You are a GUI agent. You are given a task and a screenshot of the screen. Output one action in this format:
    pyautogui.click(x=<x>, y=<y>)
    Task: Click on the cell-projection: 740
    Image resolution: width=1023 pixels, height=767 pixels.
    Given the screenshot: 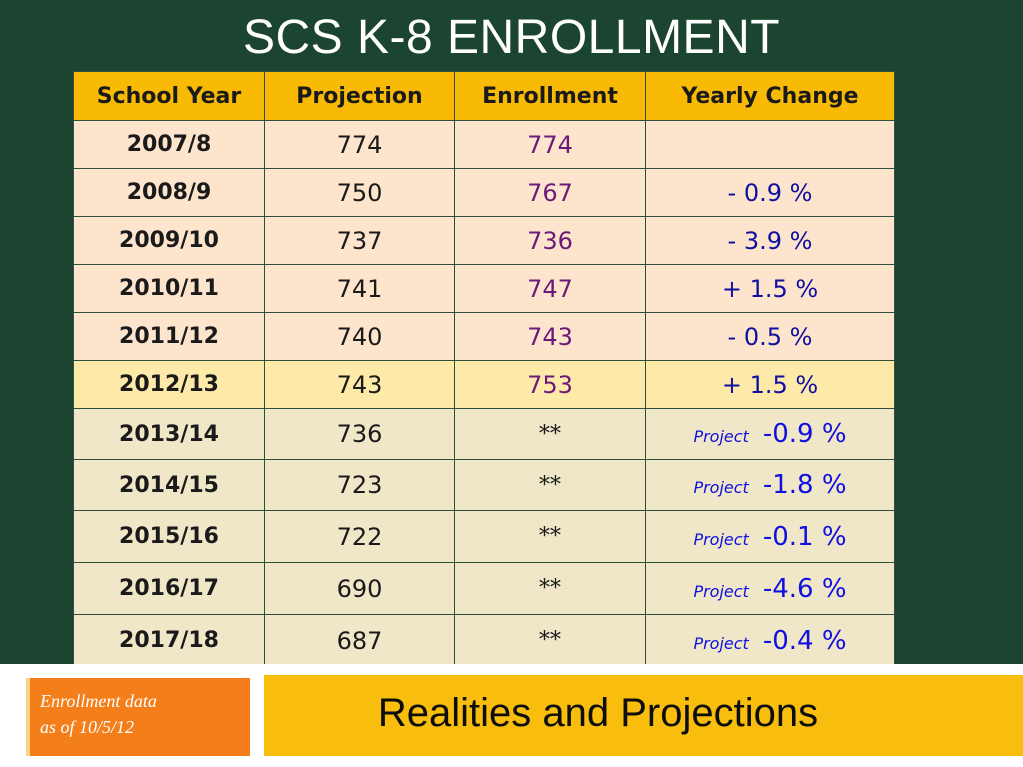 What is the action you would take?
    pyautogui.click(x=359, y=336)
    